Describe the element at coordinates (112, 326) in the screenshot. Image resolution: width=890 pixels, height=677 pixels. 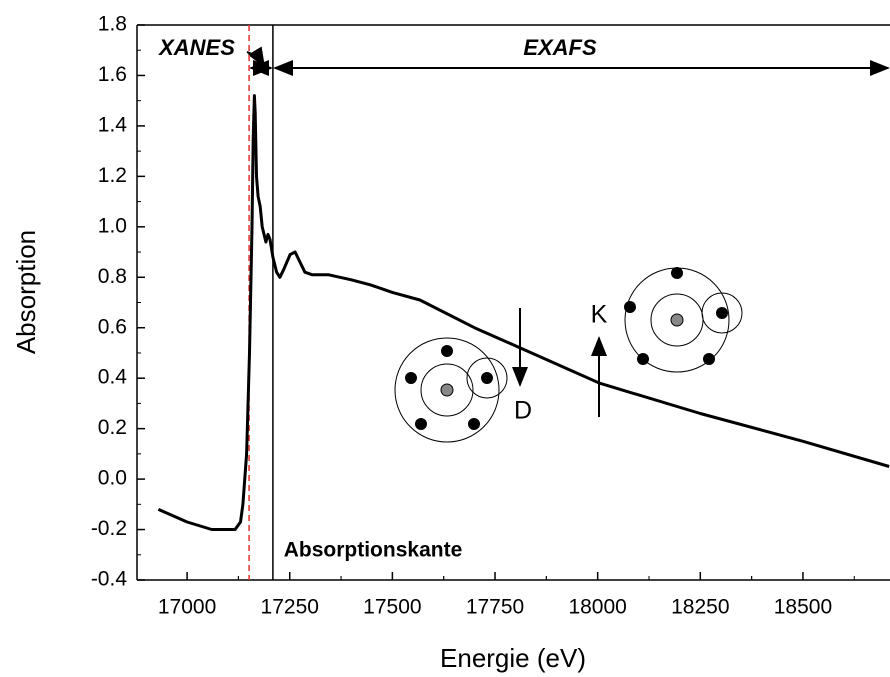
I see `y-tick-label: 0.6` at that location.